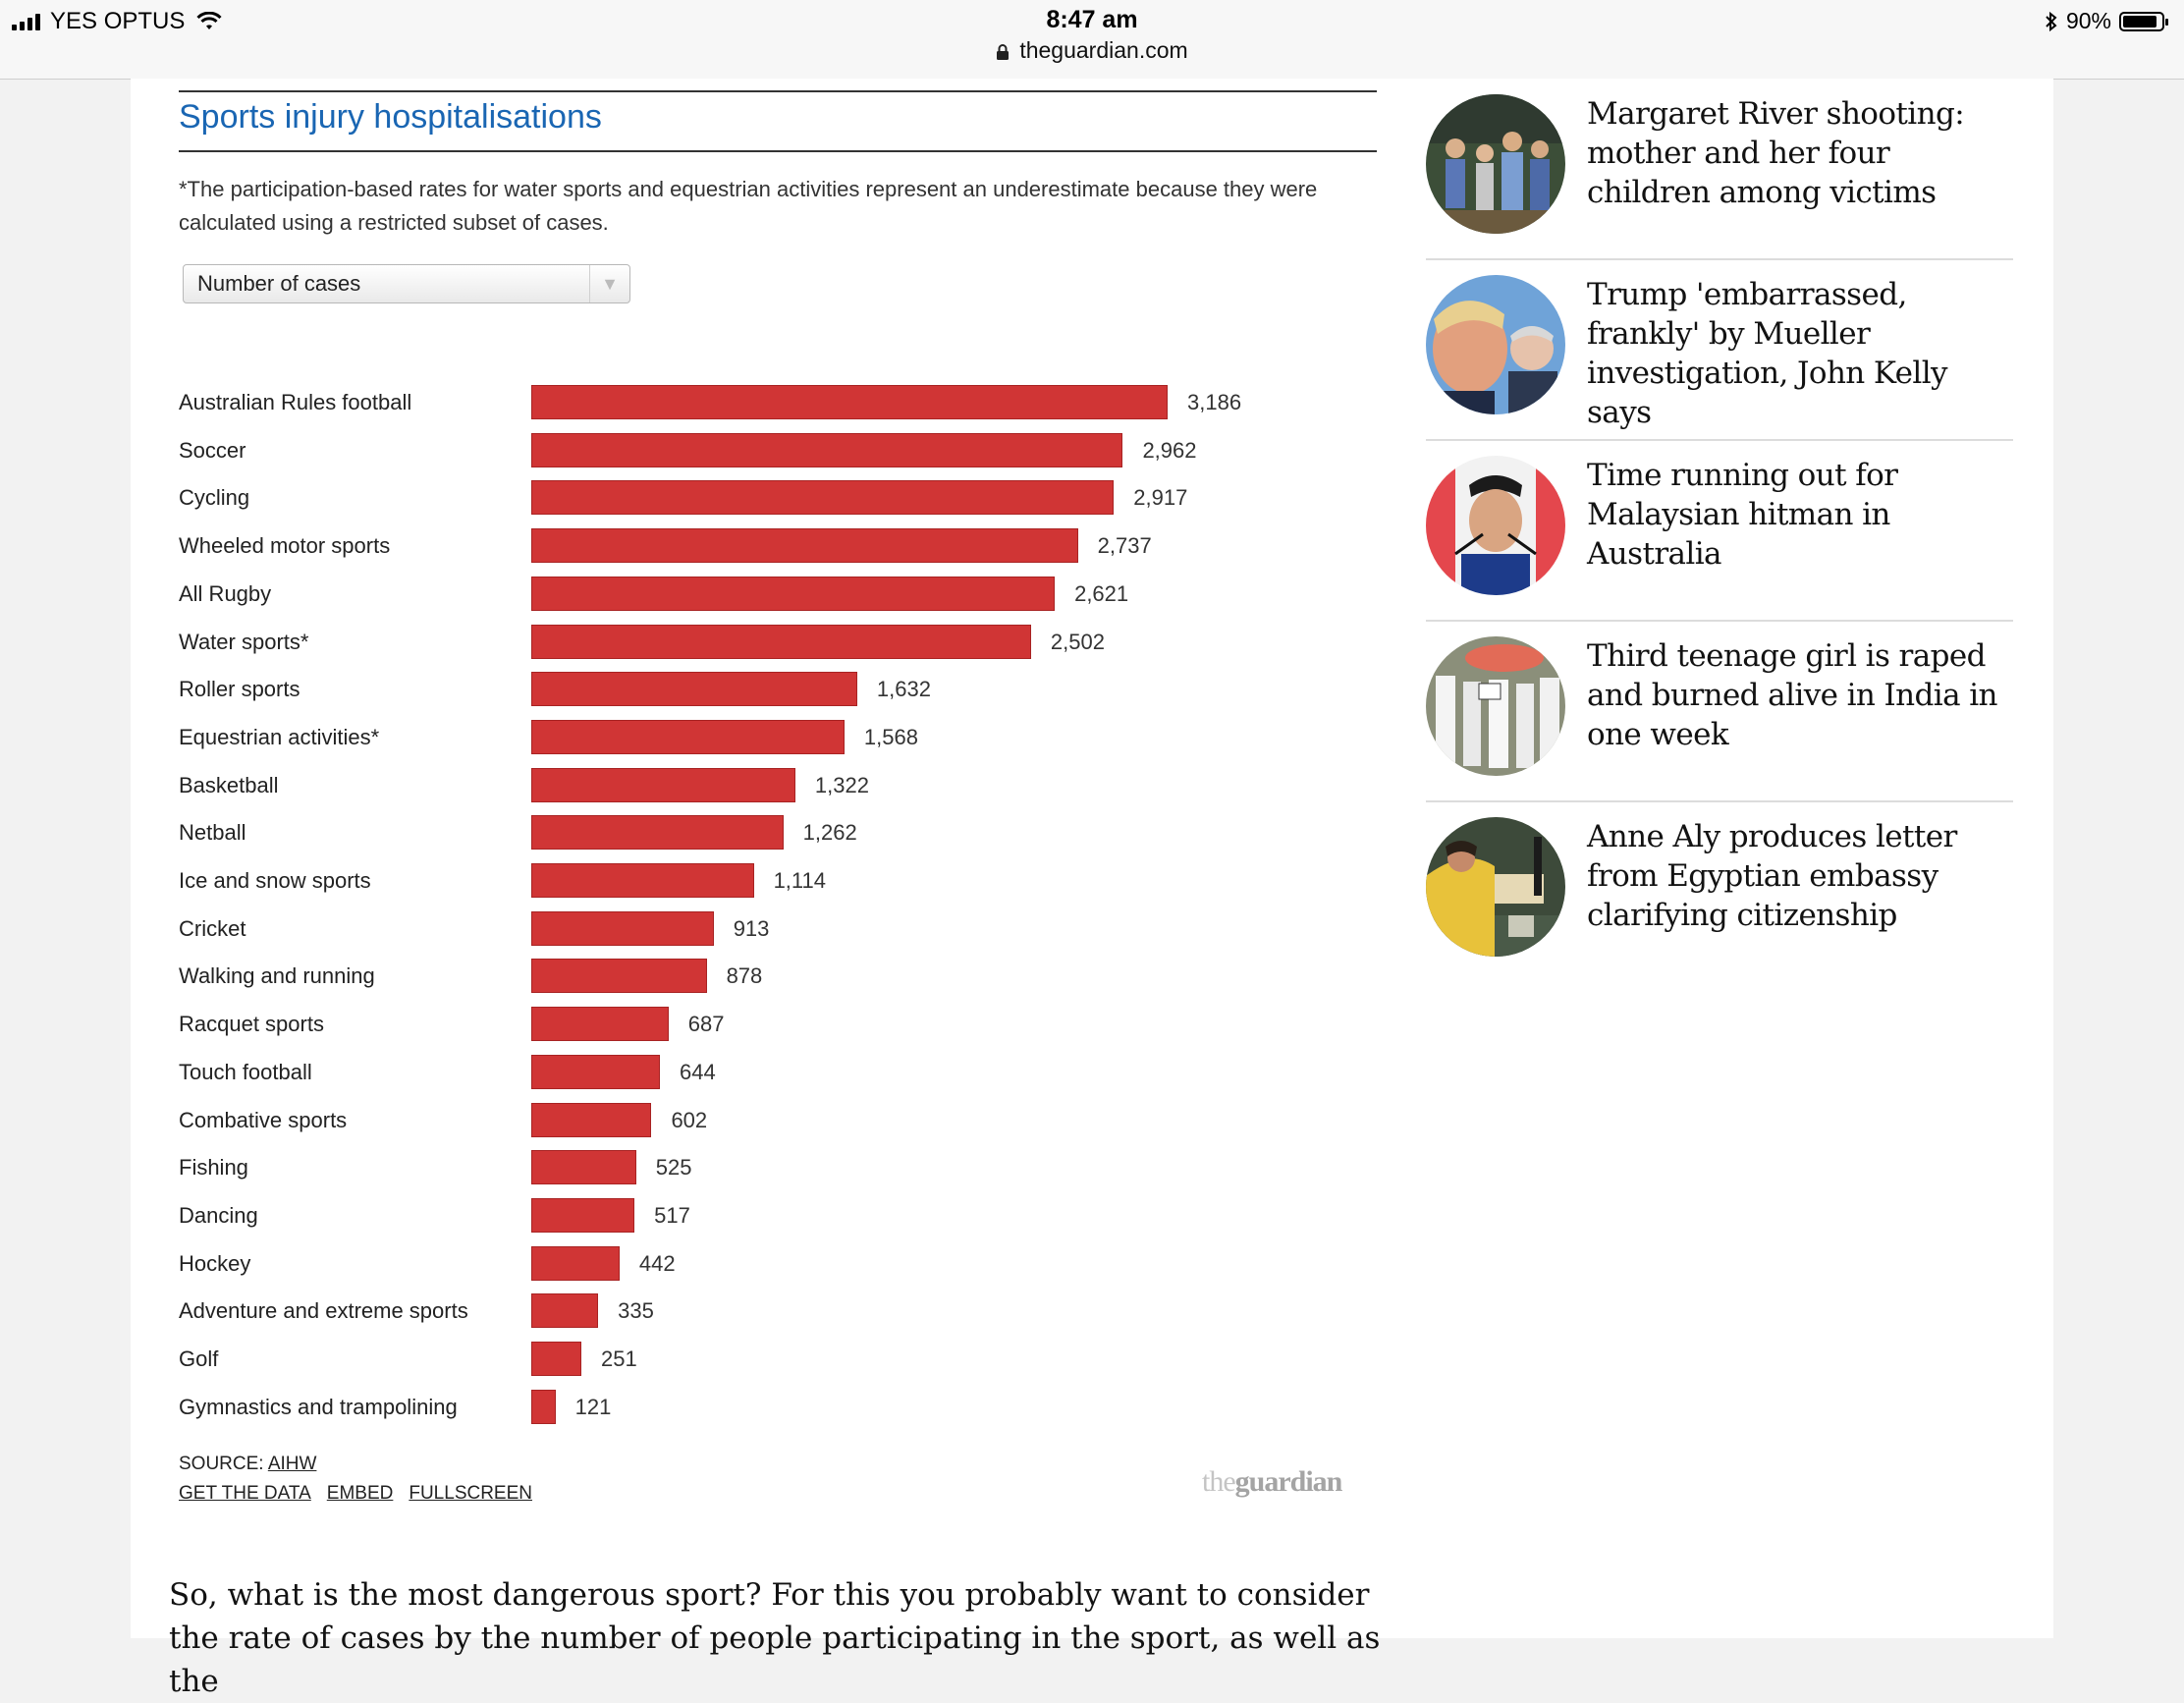 The height and width of the screenshot is (1703, 2184). I want to click on bar-label: Fishing, so click(213, 1168).